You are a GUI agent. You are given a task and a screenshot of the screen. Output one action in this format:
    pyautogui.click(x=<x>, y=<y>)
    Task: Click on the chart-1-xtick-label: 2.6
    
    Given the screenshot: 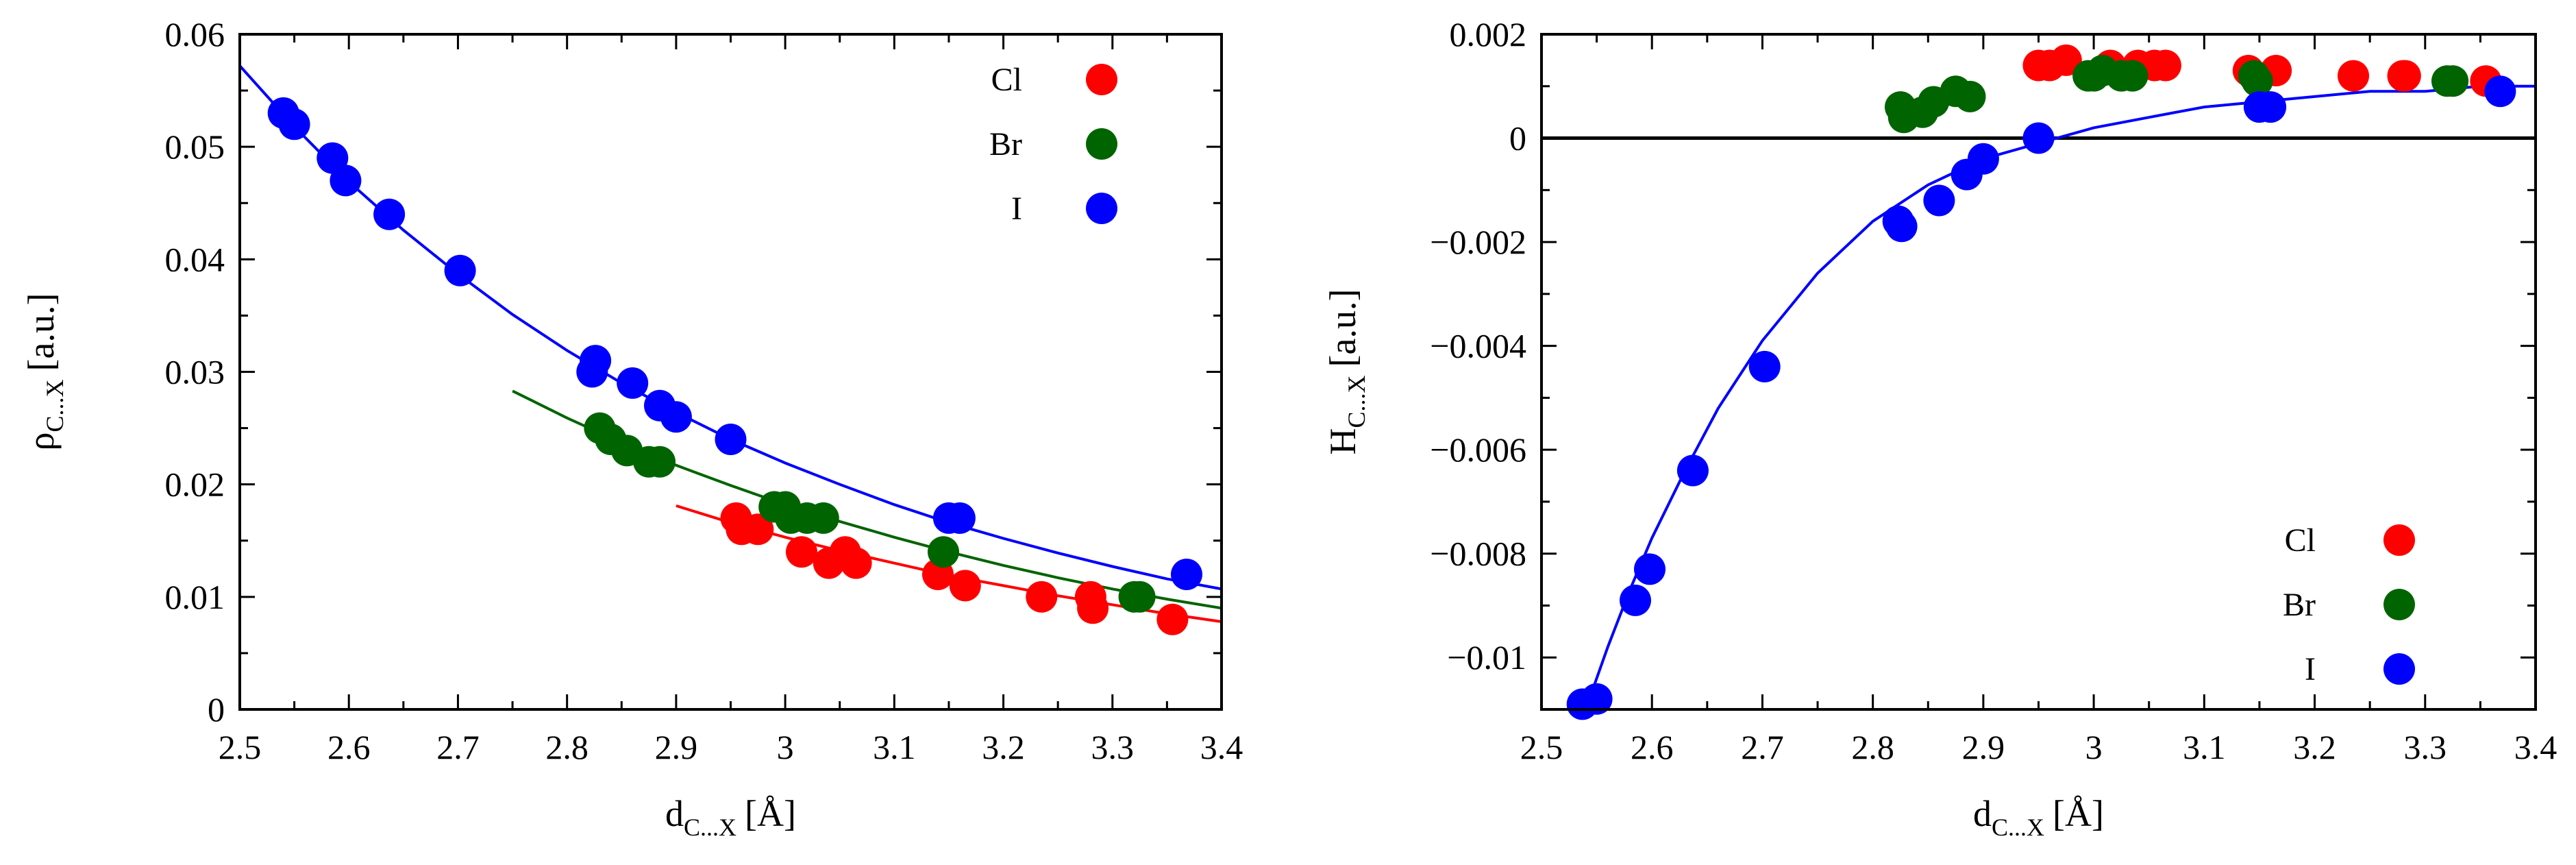 What is the action you would take?
    pyautogui.click(x=1652, y=747)
    